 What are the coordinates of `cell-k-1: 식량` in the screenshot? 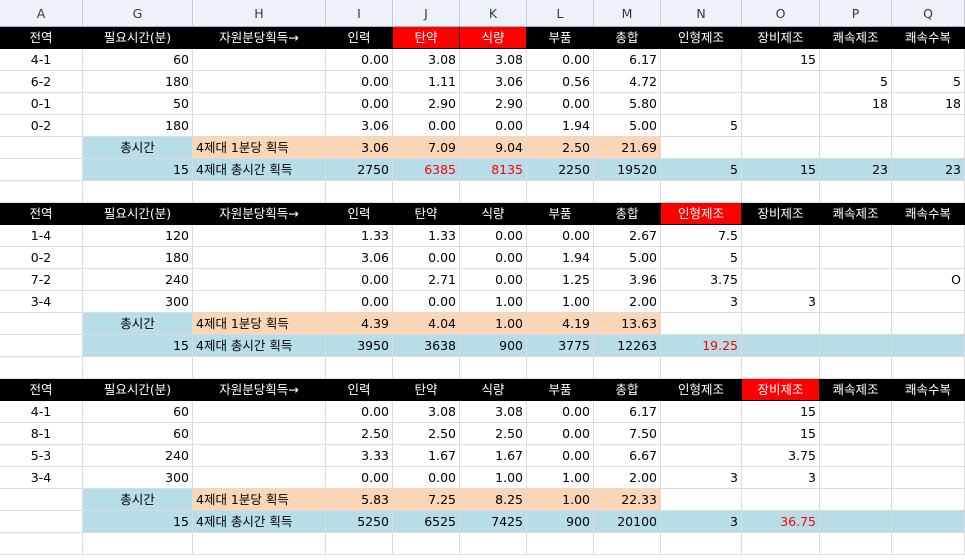 It's located at (493, 38).